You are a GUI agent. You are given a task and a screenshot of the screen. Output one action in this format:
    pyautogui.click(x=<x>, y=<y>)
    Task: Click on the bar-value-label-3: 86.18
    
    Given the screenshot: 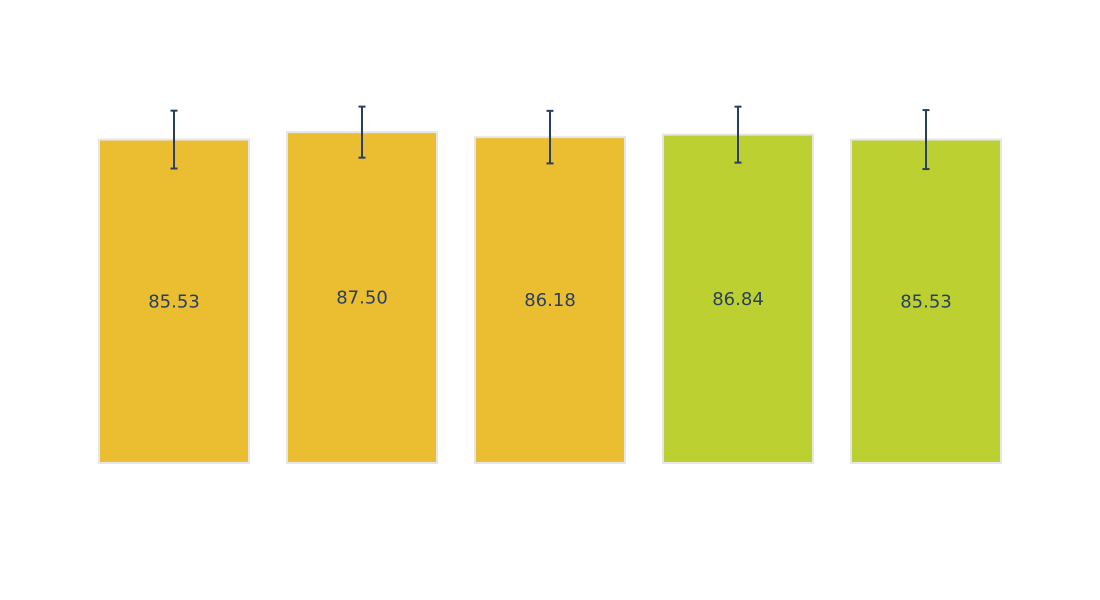 What is the action you would take?
    pyautogui.click(x=550, y=300)
    